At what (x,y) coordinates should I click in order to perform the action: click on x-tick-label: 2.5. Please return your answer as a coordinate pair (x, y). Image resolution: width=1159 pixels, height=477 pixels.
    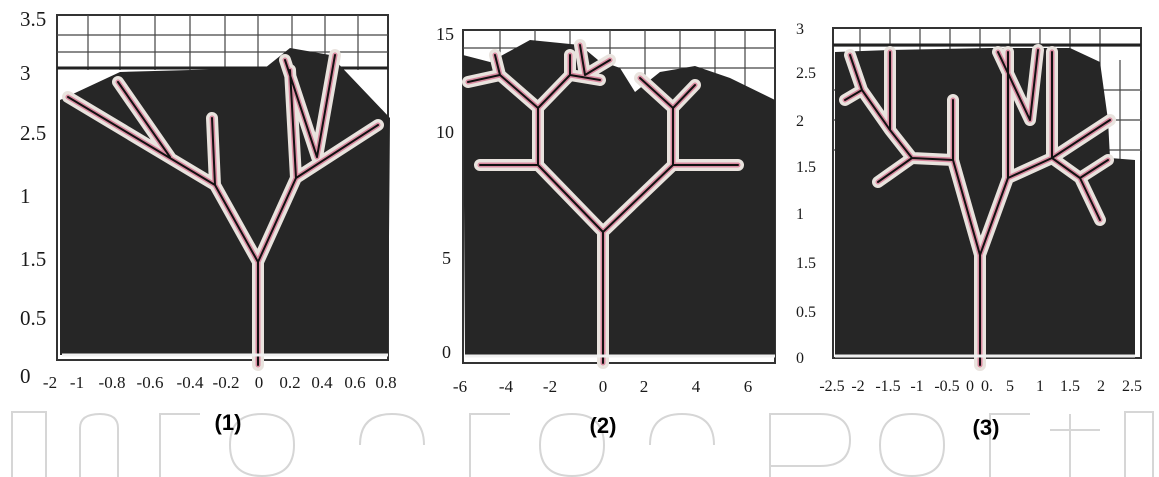
    Looking at the image, I should click on (1132, 386).